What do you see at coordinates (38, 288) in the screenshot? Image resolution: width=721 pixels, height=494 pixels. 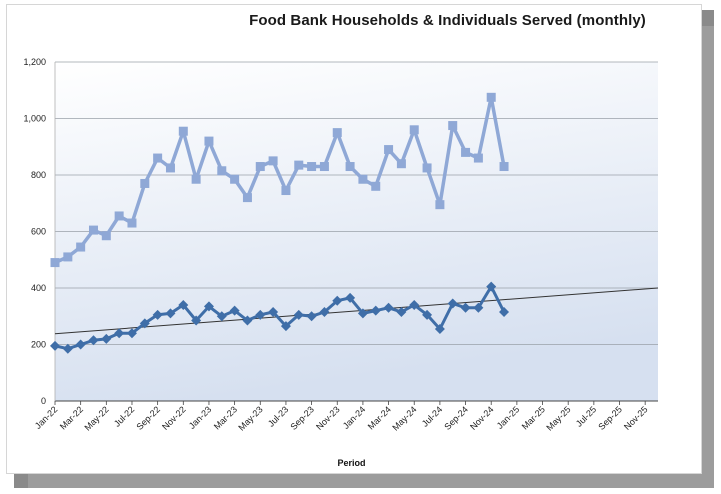 I see `y-tick-label: 400` at bounding box center [38, 288].